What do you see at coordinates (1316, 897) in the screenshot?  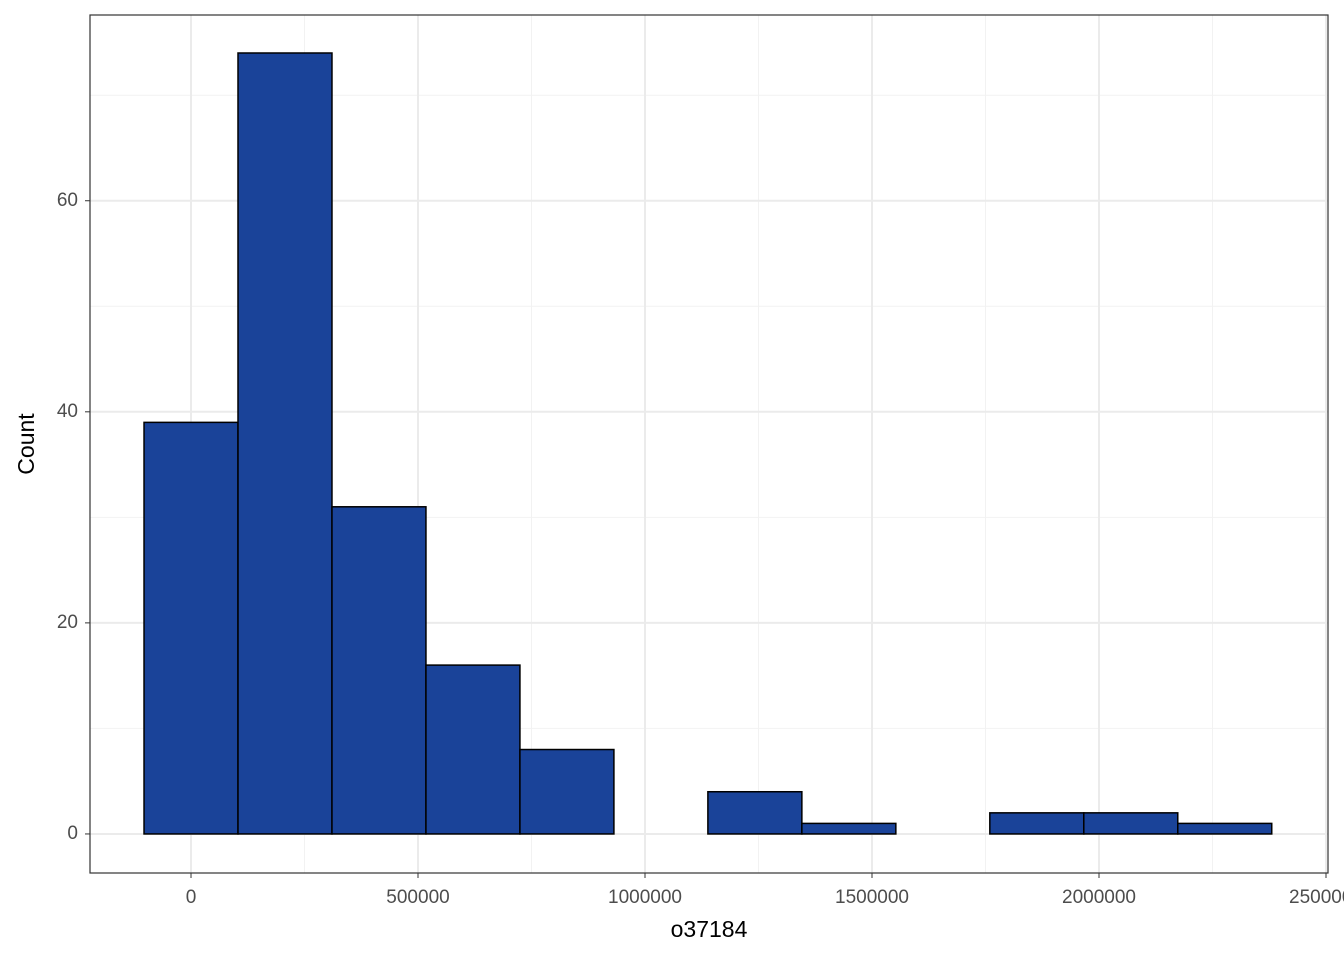 I see `x-tick-label: 2500000` at bounding box center [1316, 897].